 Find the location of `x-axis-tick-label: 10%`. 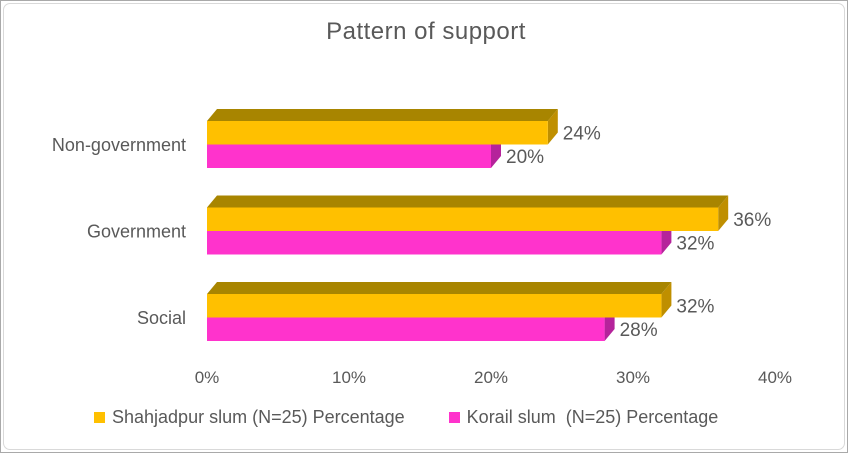

x-axis-tick-label: 10% is located at coordinates (349, 377).